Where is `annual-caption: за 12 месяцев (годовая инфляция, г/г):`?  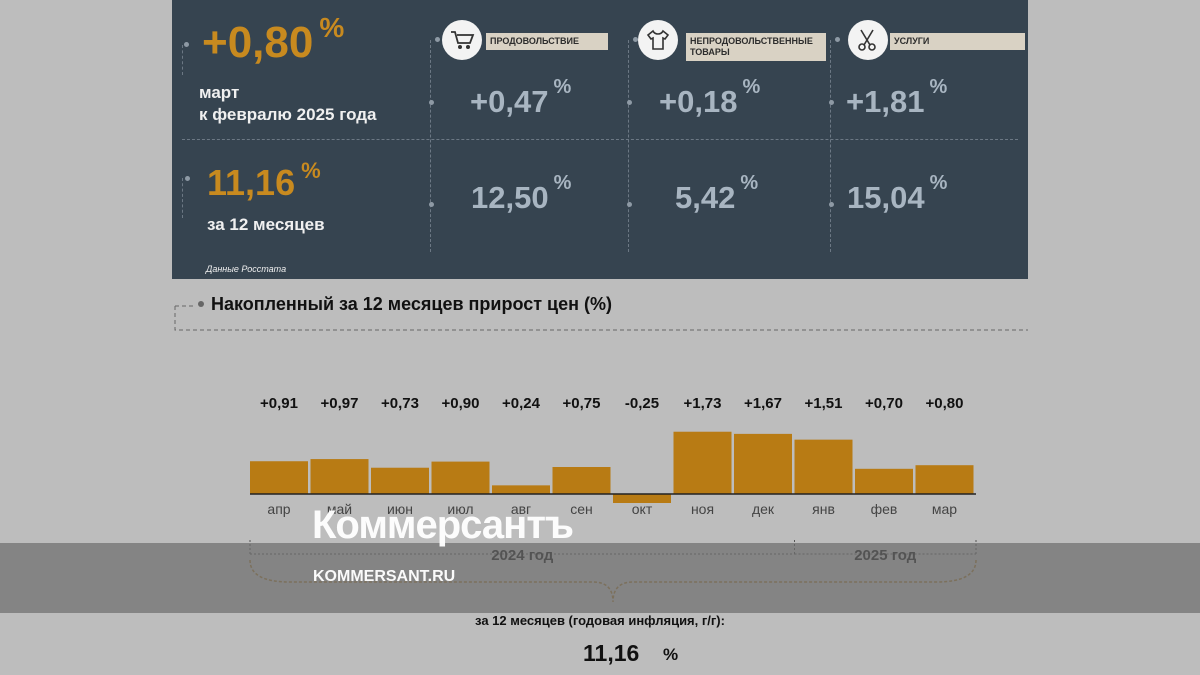
annual-caption: за 12 месяцев (годовая инфляция, г/г): is located at coordinates (600, 620).